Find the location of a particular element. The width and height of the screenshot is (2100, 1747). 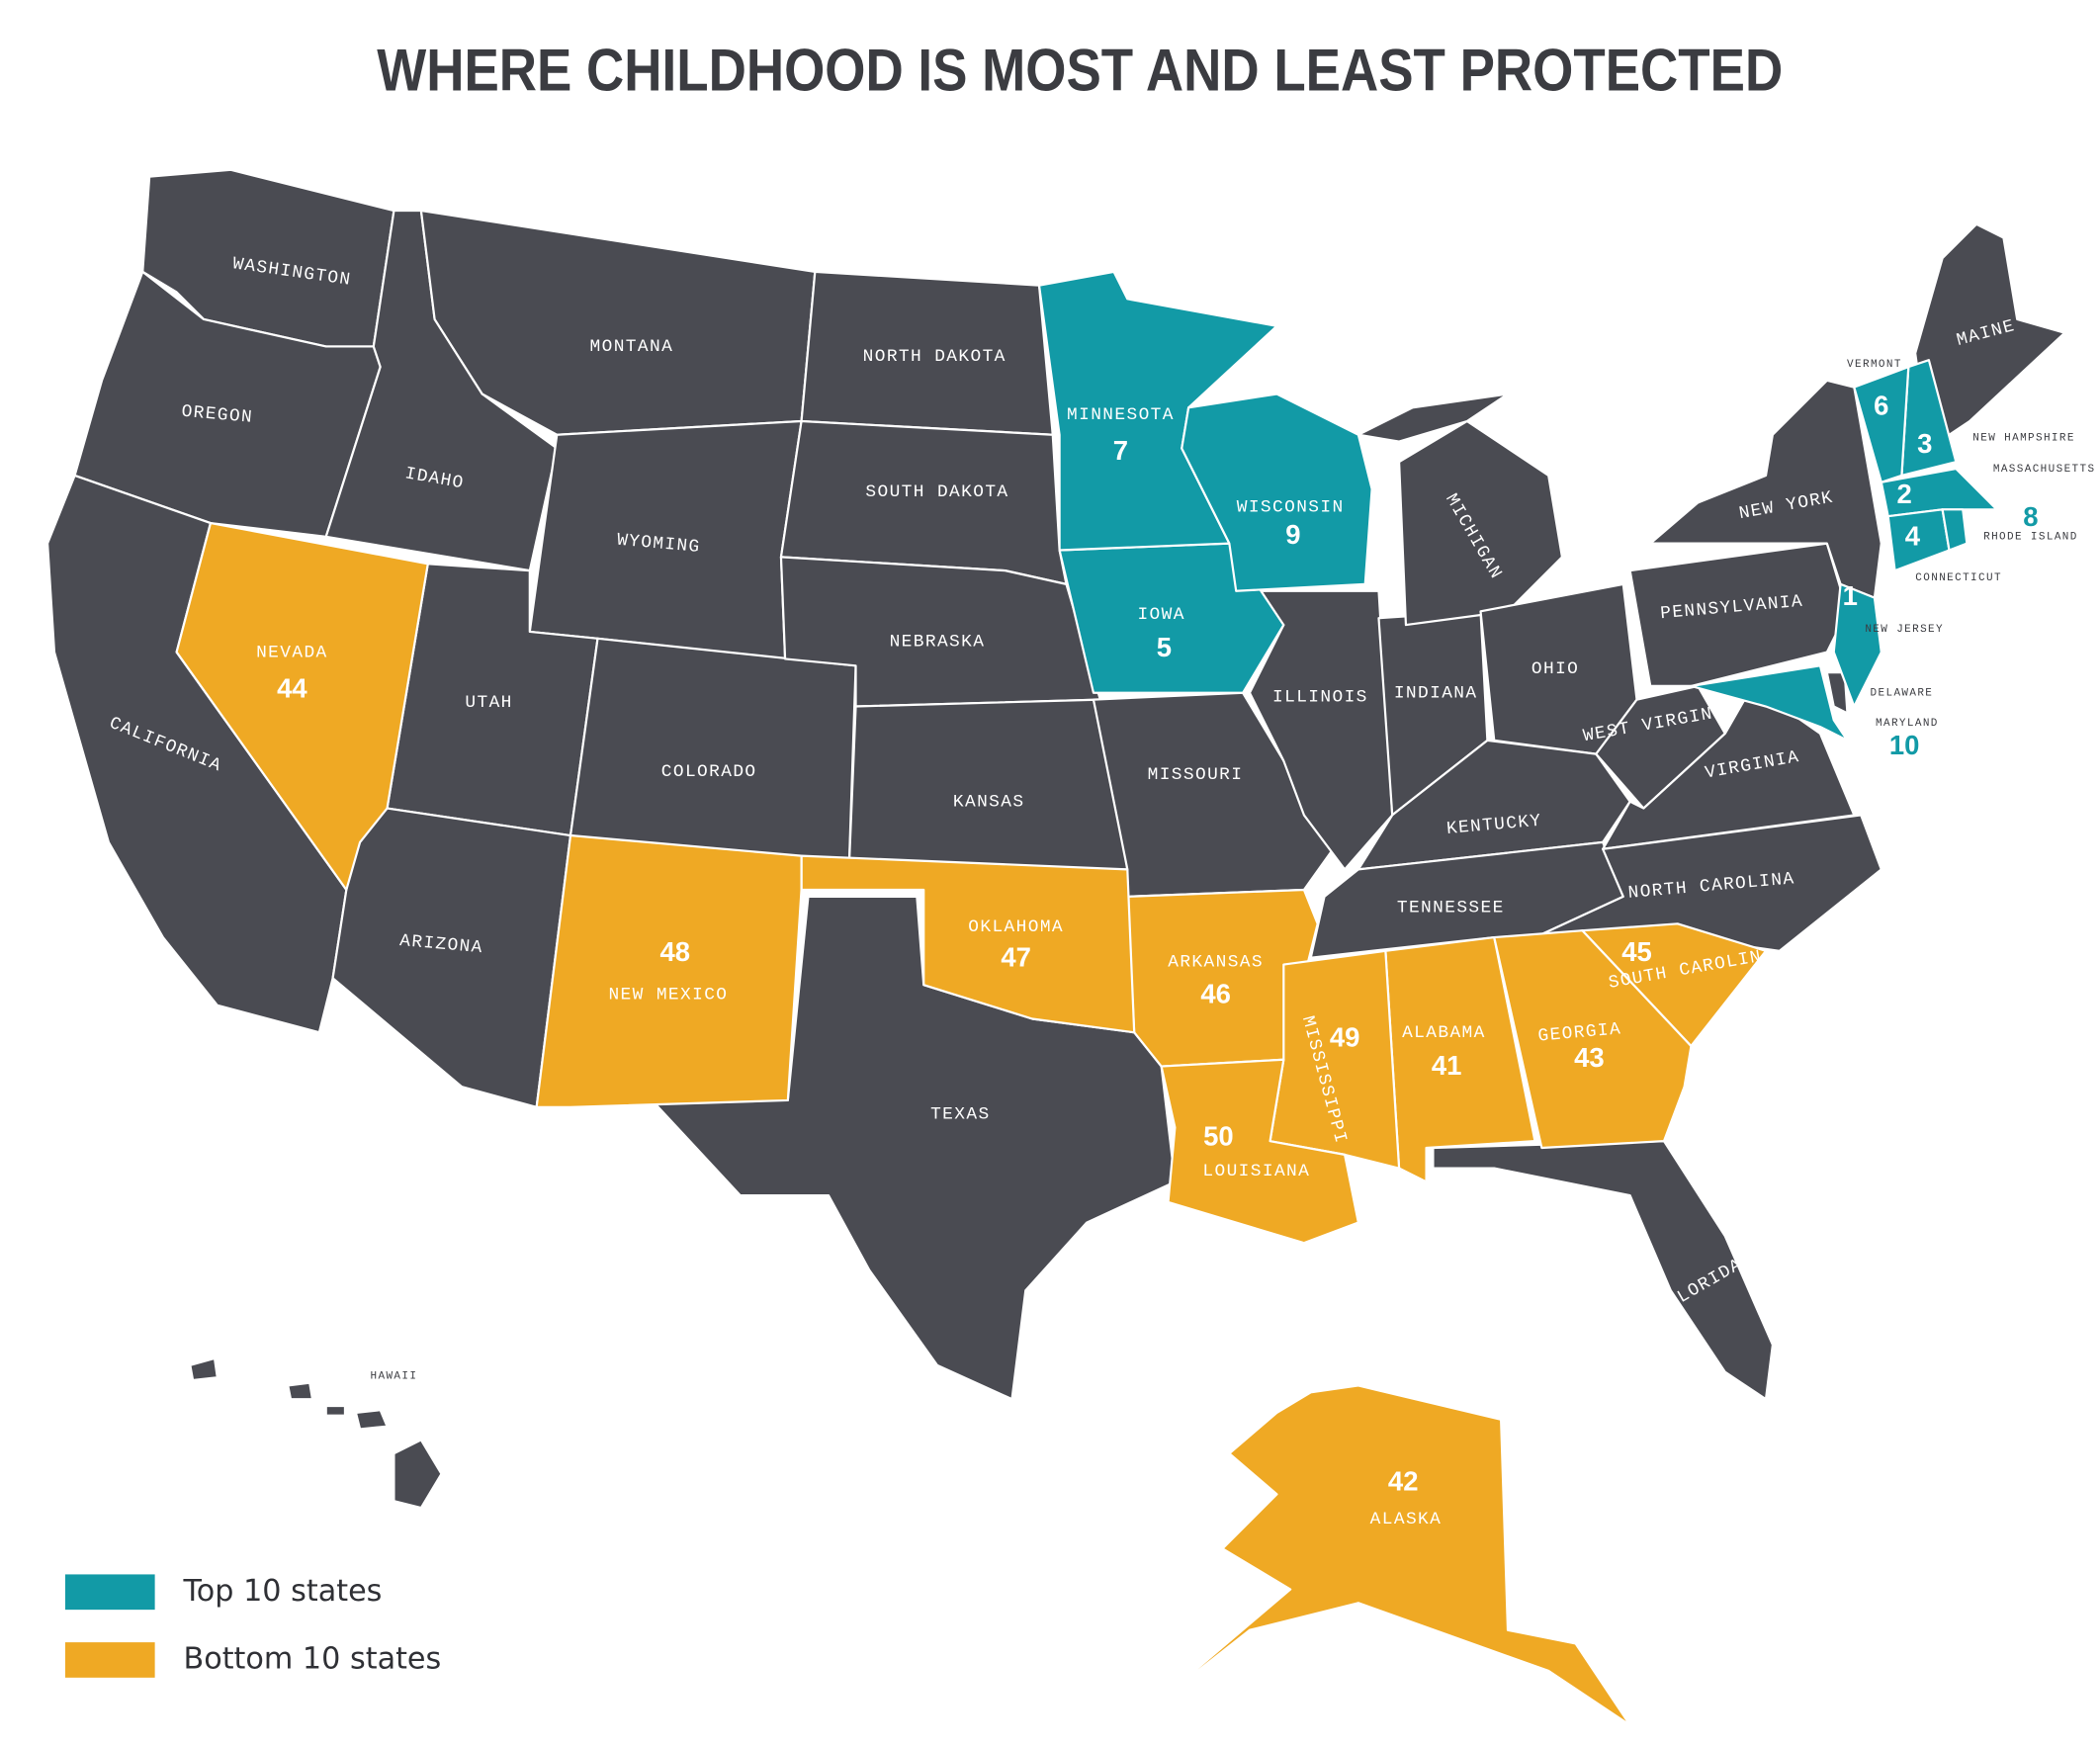

state-rank: 41 is located at coordinates (1447, 1065).